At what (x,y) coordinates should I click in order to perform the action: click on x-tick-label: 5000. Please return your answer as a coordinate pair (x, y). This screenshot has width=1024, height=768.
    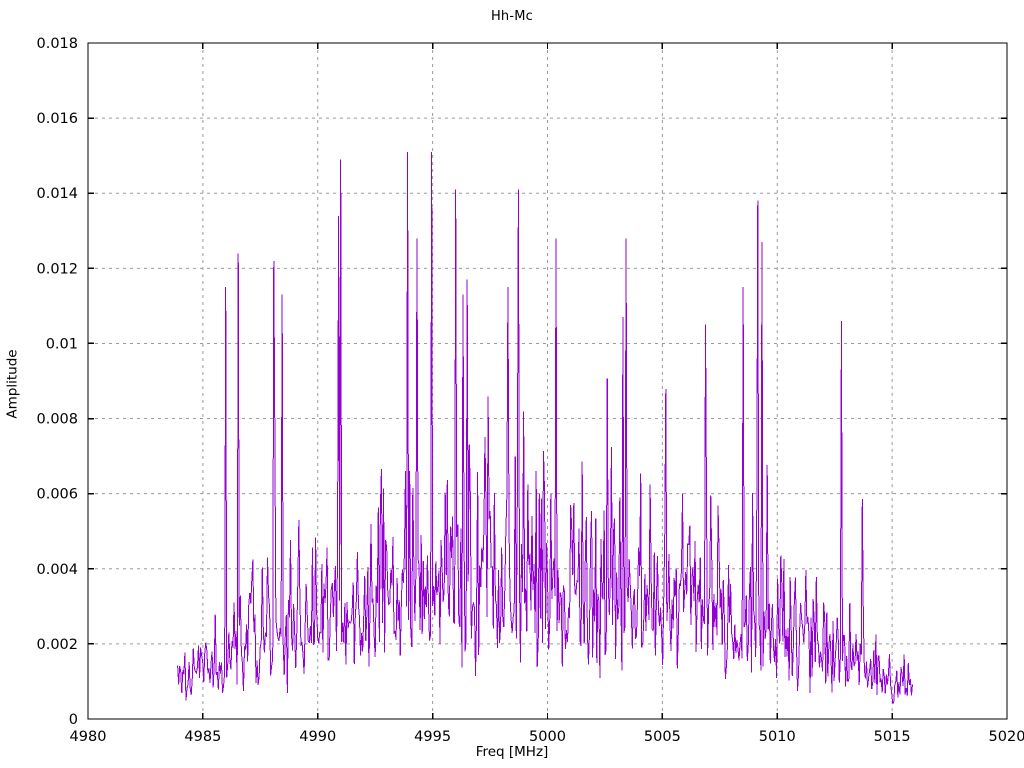
    Looking at the image, I should click on (547, 737).